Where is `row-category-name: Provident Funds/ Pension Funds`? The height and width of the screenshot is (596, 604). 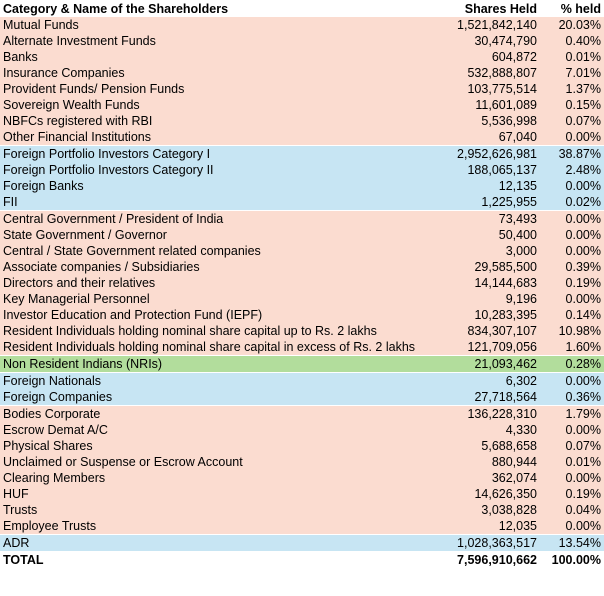 row-category-name: Provident Funds/ Pension Funds is located at coordinates (218, 89).